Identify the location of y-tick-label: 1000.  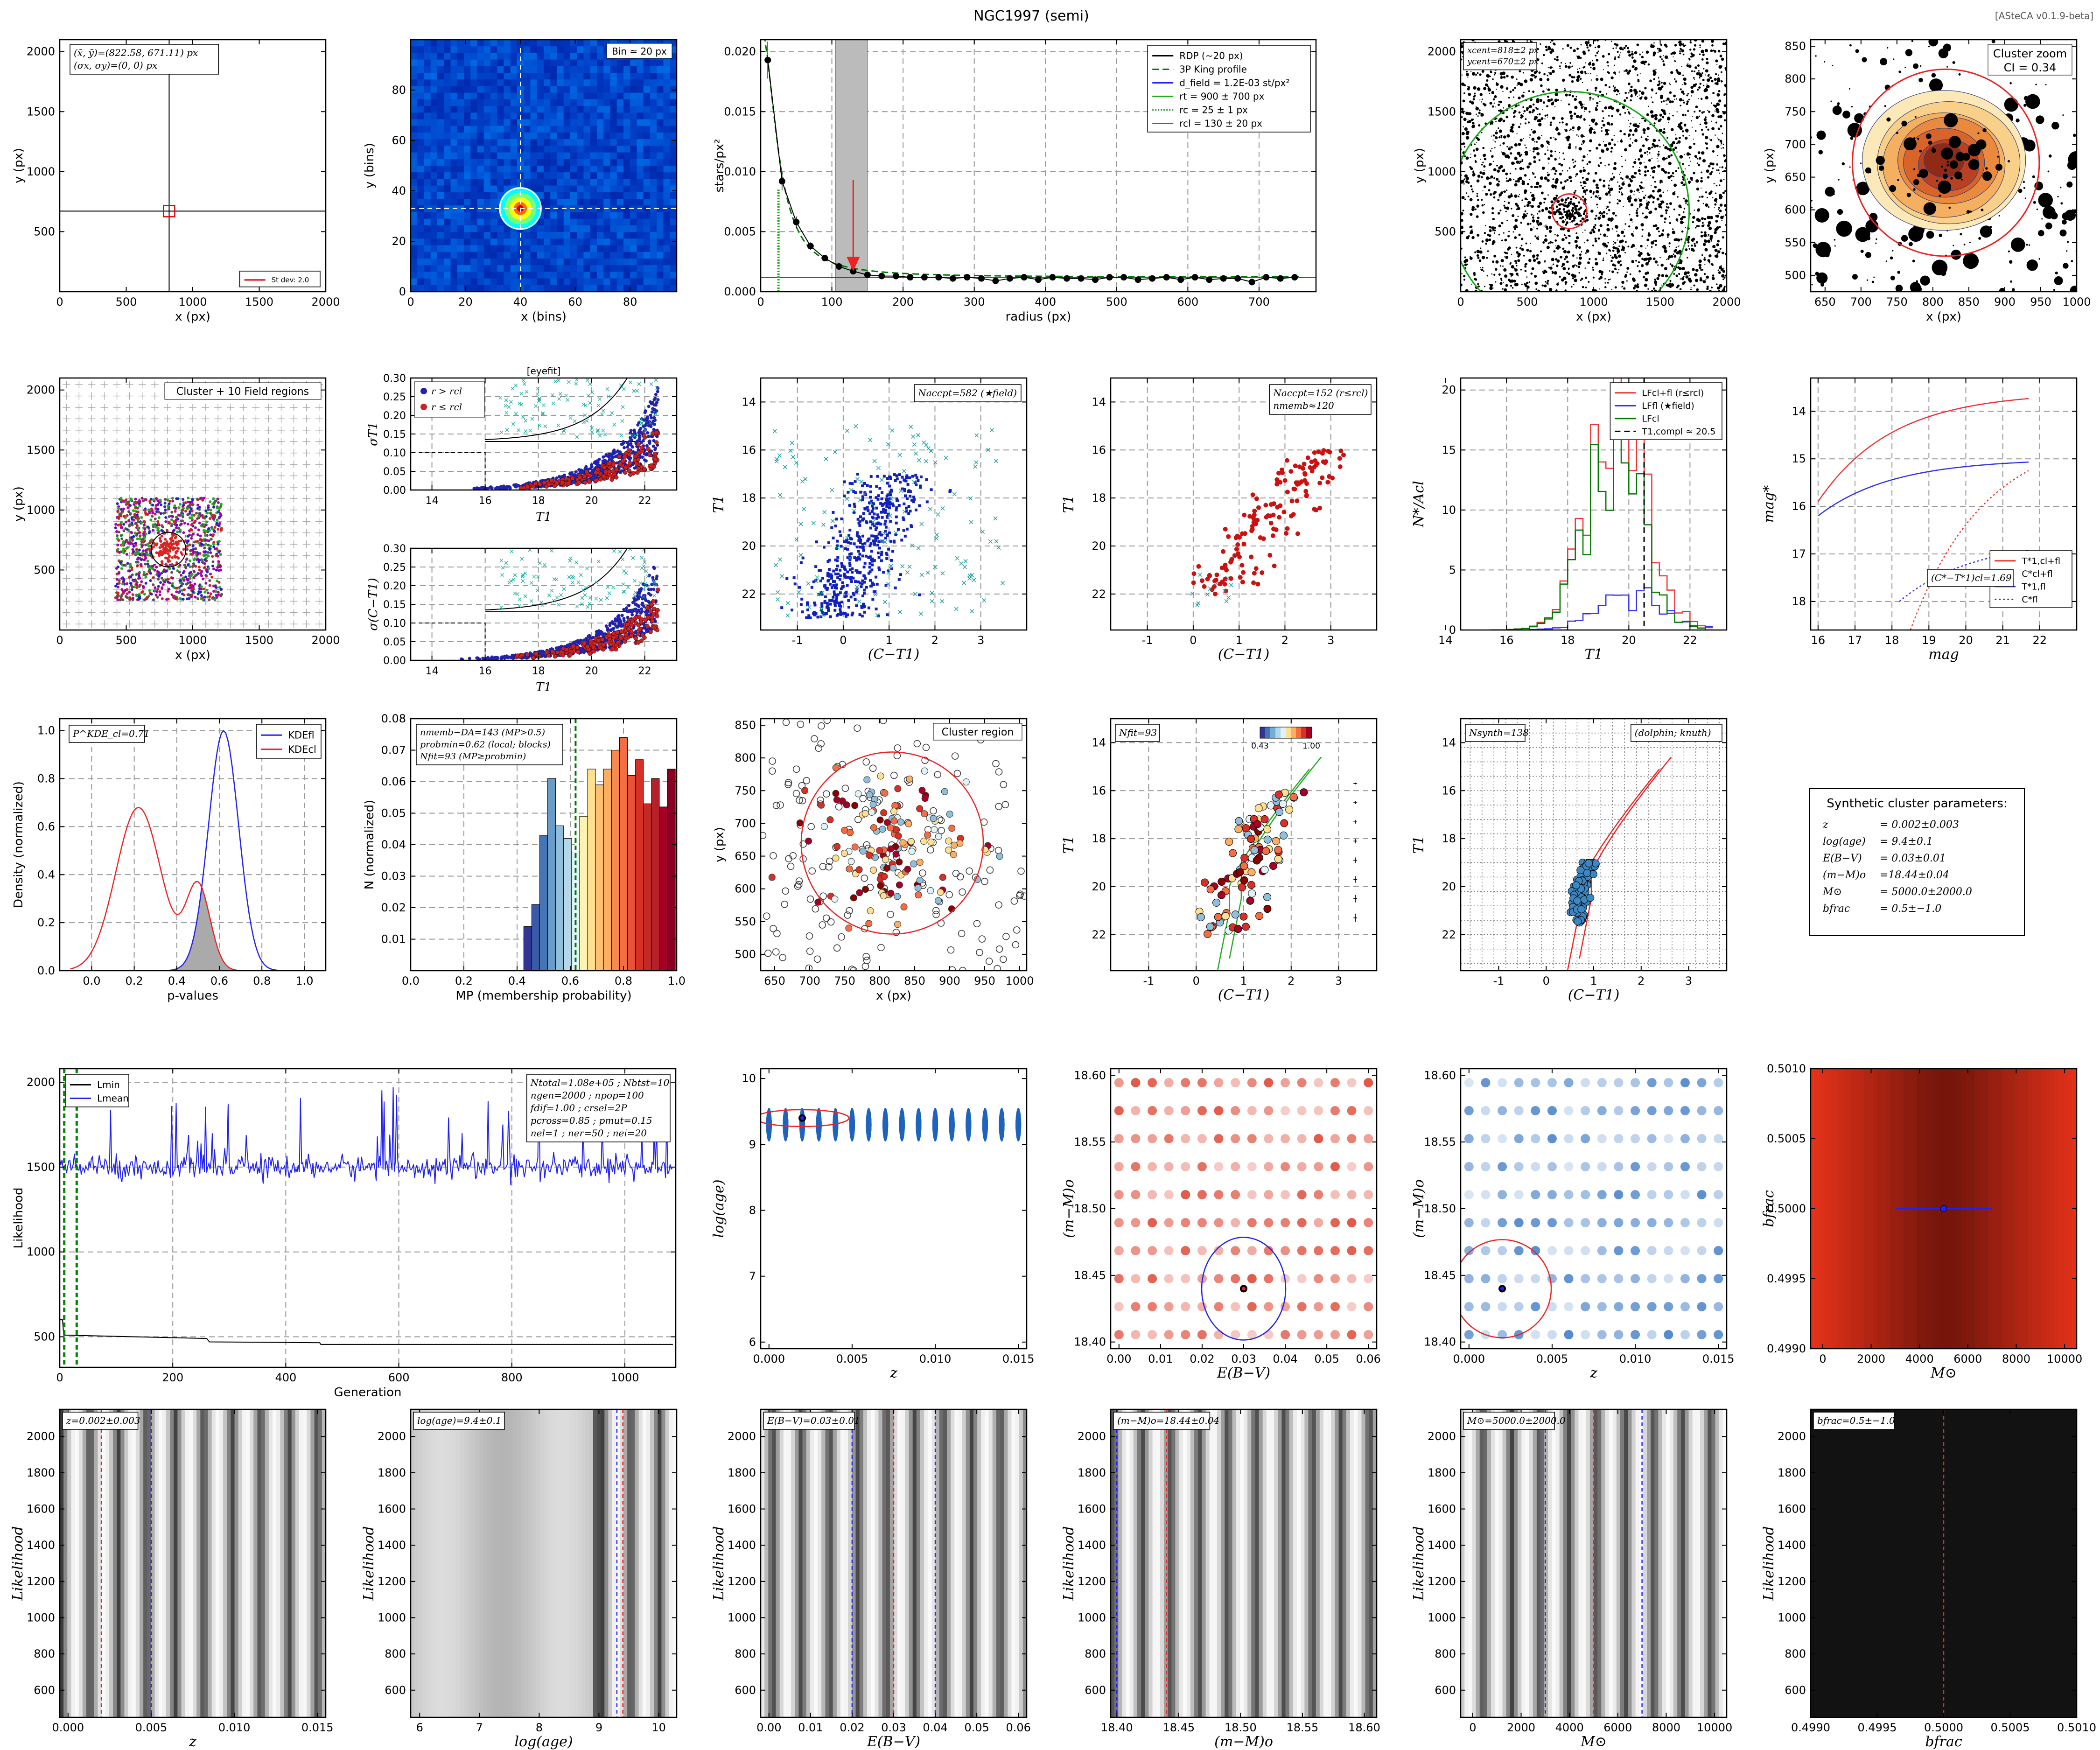
(41, 171).